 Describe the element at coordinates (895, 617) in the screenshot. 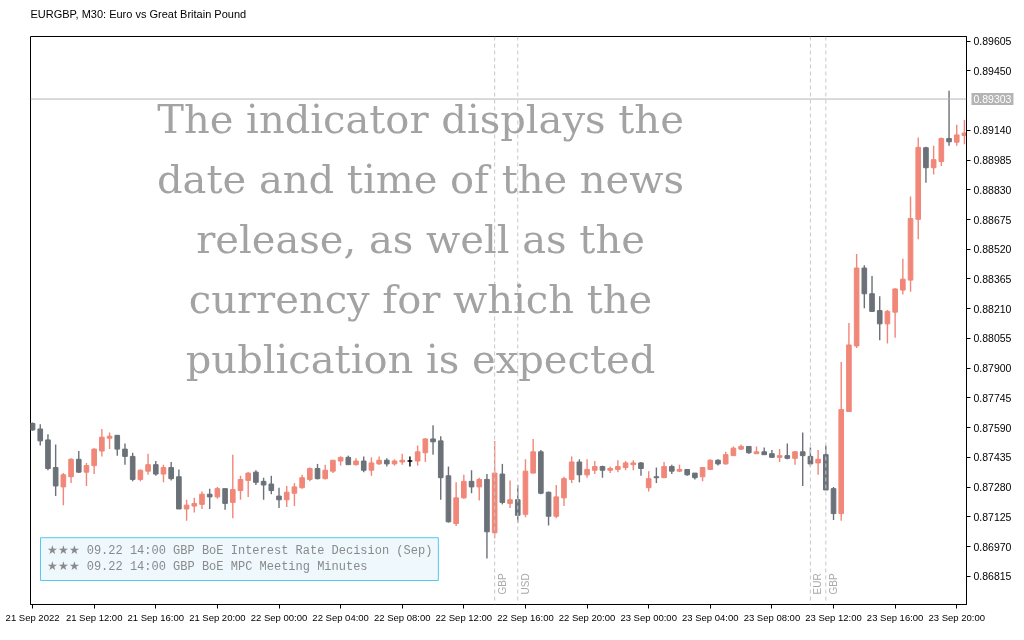

I see `x-tick-label: 23 Sep 16:00` at that location.